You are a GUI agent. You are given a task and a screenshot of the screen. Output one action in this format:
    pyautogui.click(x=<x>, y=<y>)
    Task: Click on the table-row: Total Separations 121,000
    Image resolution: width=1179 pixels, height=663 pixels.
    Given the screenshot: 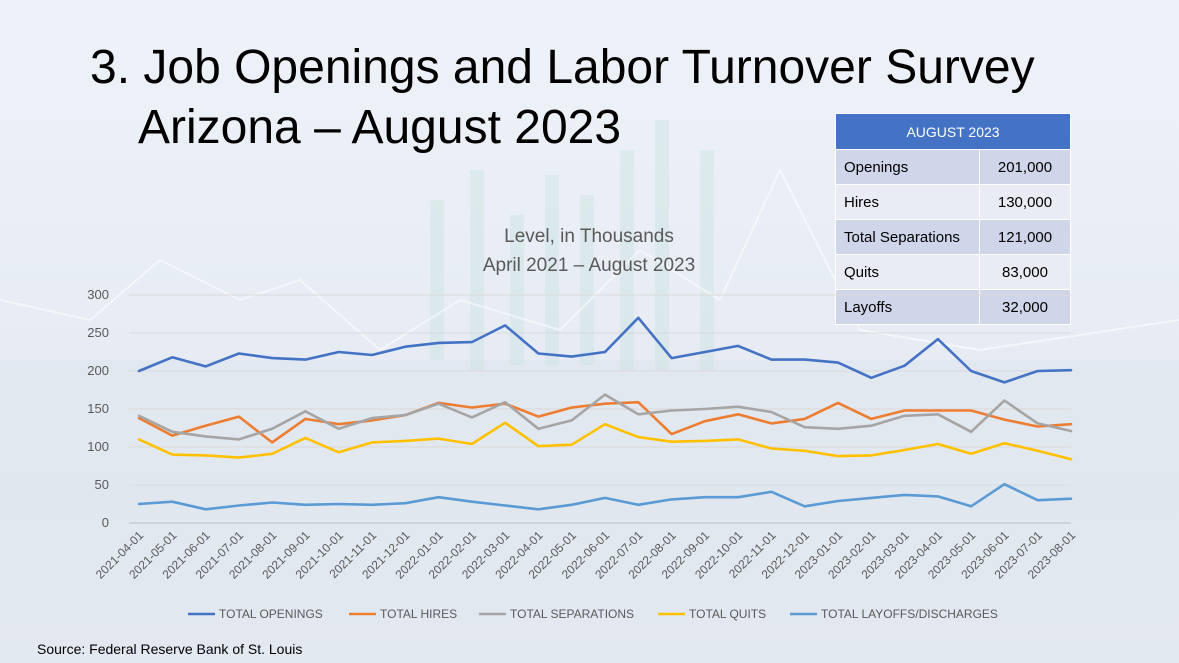 What is the action you would take?
    pyautogui.click(x=953, y=237)
    